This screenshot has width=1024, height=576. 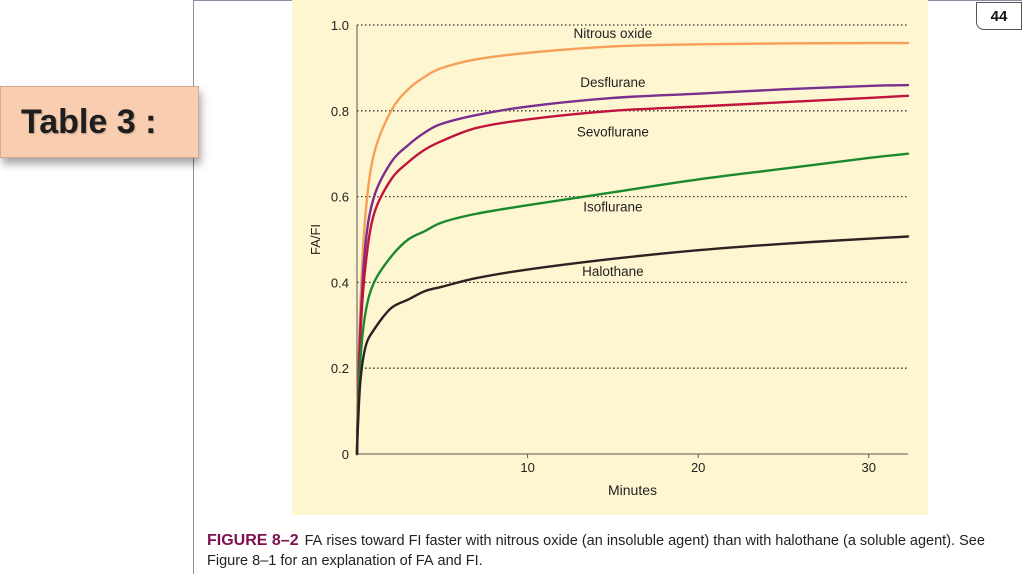 I want to click on y-tick-label-1: 0.2, so click(x=340, y=368).